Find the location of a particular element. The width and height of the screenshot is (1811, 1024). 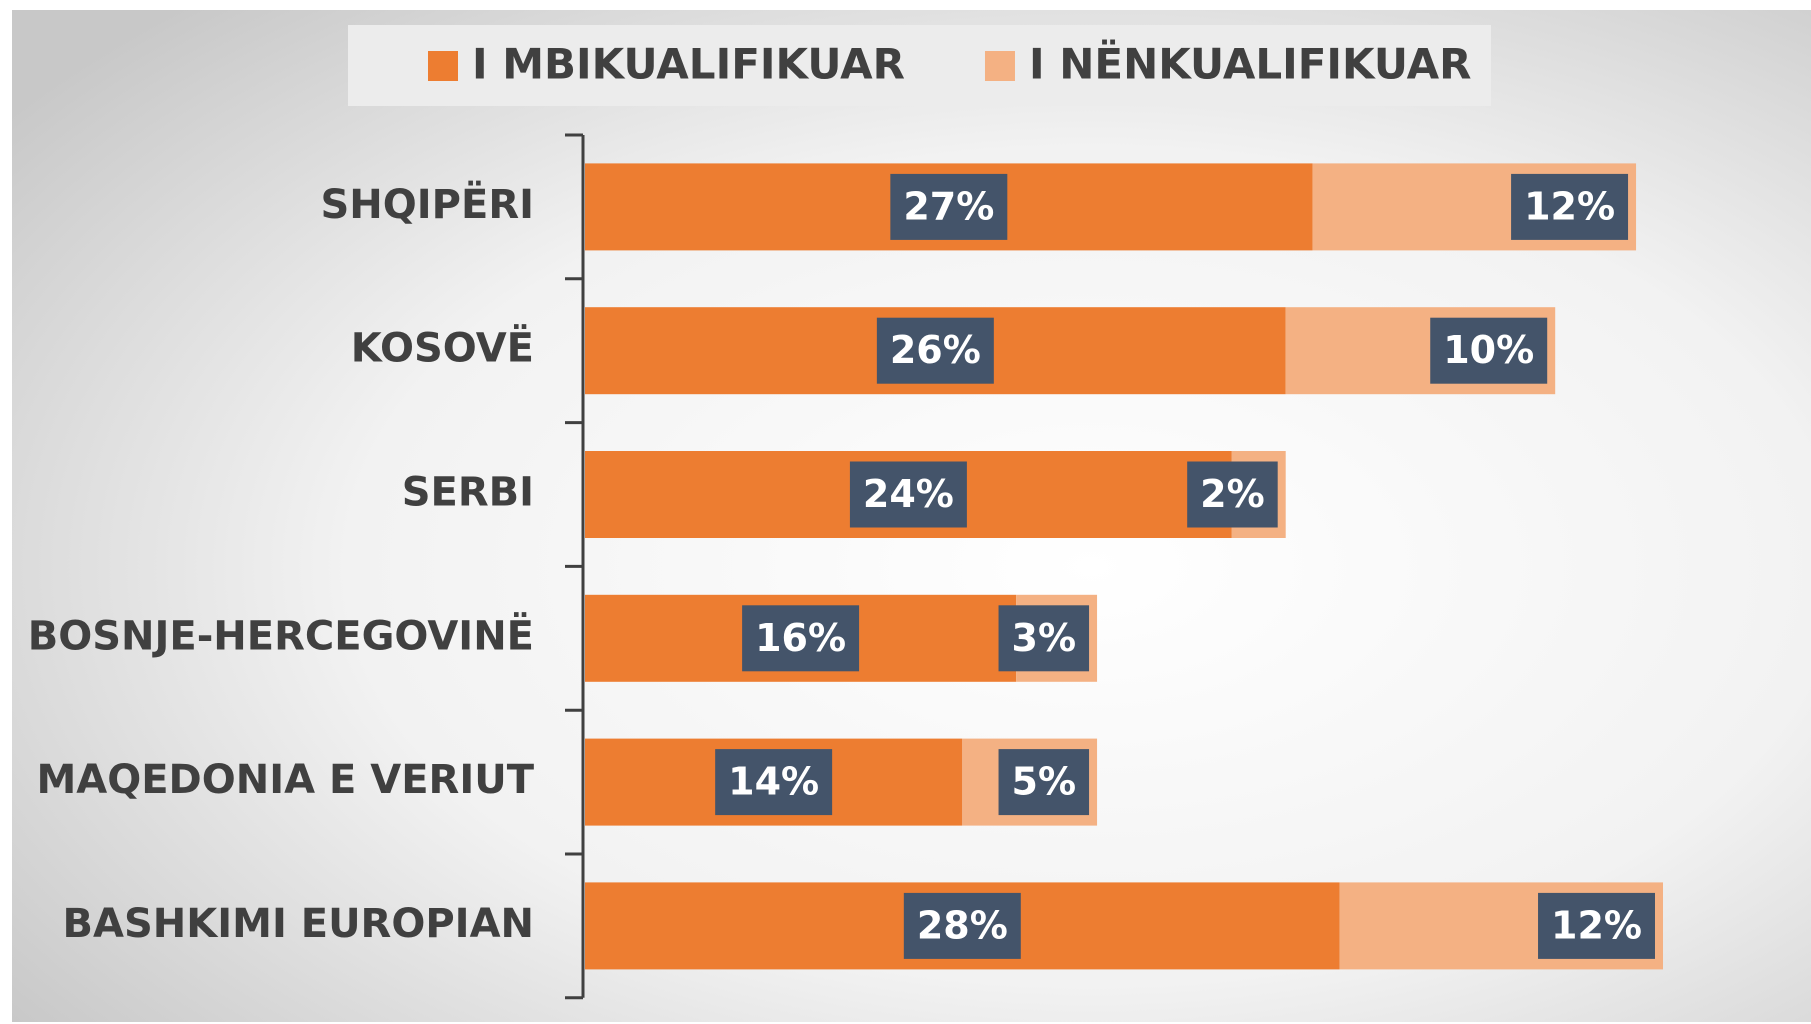

category-label: BASHKIMI EUROPIAN is located at coordinates (298, 924).